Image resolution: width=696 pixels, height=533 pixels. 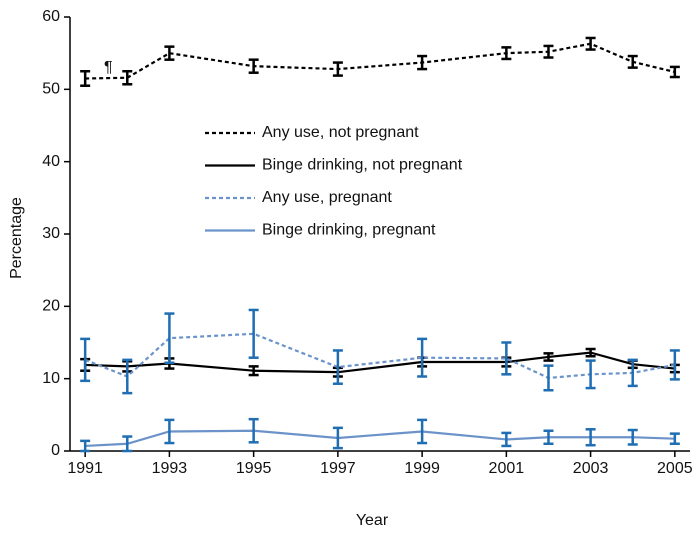 What do you see at coordinates (422, 468) in the screenshot?
I see `x-tick-label: 1999` at bounding box center [422, 468].